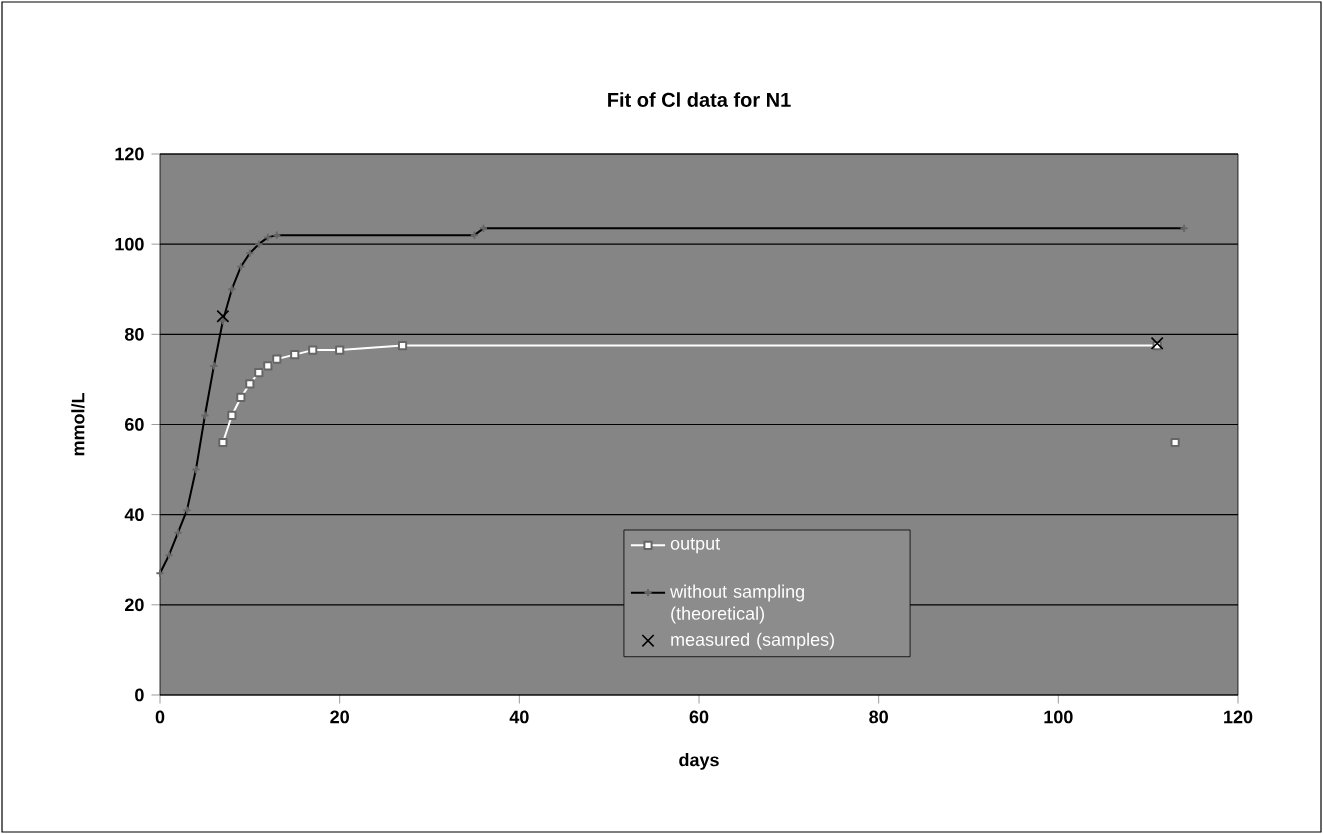 The image size is (1323, 834). What do you see at coordinates (752, 641) in the screenshot?
I see `legend-label: measured (samples)` at bounding box center [752, 641].